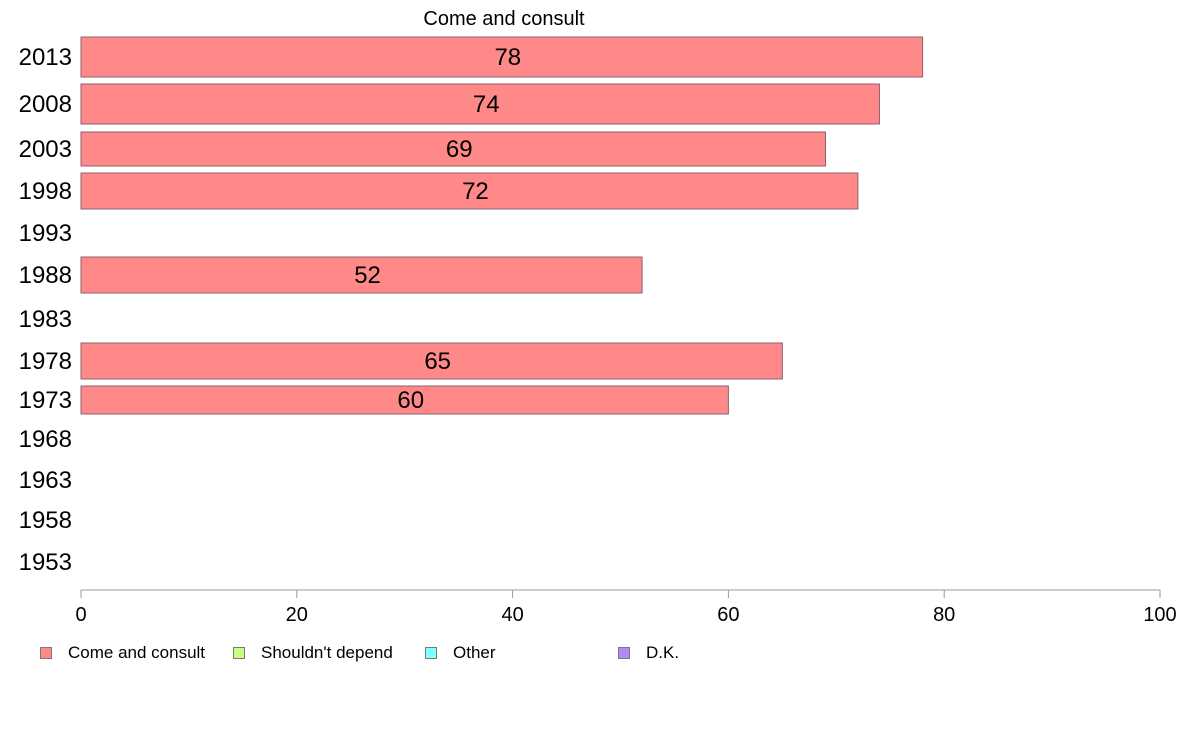 The height and width of the screenshot is (736, 1188). I want to click on y-tick-label: 2013, so click(45, 57).